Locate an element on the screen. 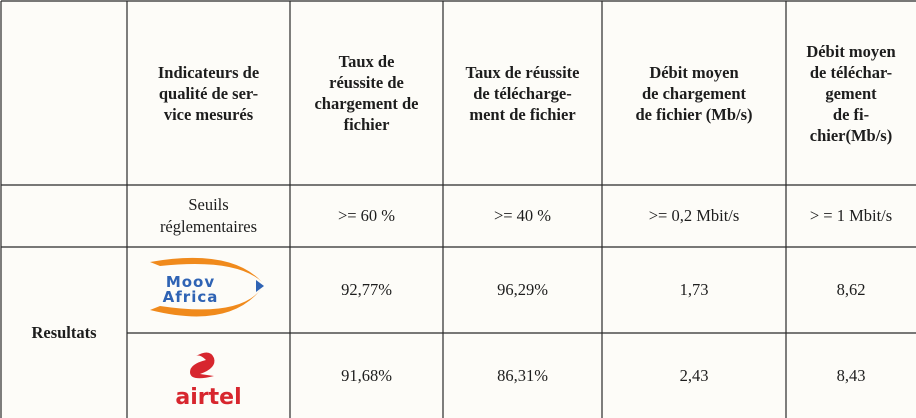 The width and height of the screenshot is (916, 418). cell-text: airtel is located at coordinates (208, 397).